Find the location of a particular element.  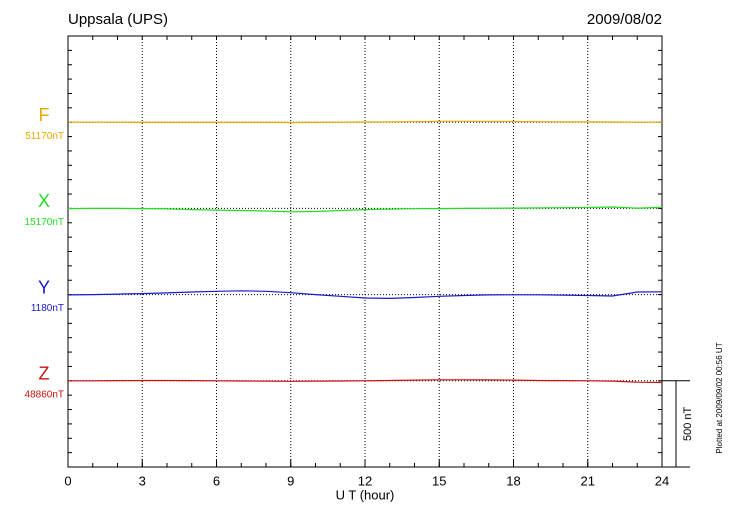

x-tick-label: 21 is located at coordinates (588, 480).